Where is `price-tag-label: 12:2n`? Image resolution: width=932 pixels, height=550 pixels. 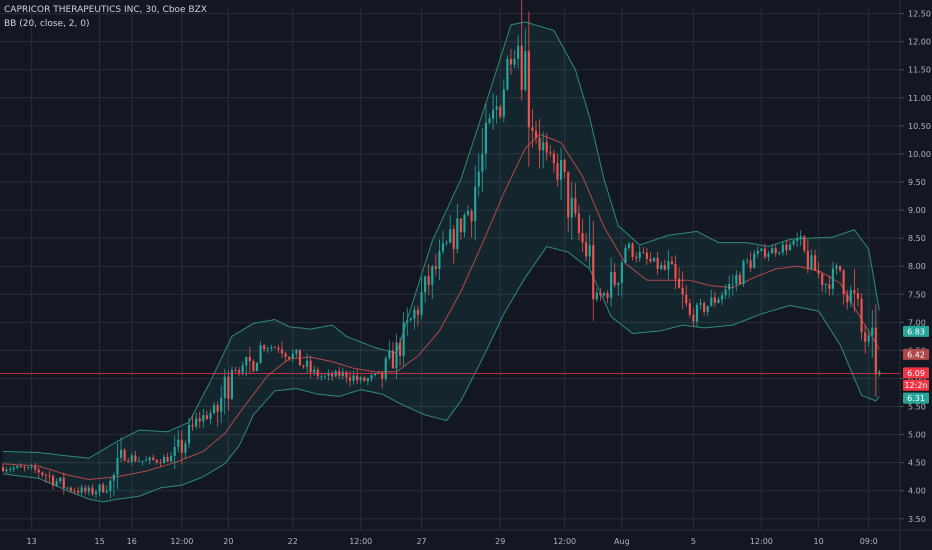 price-tag-label: 12:2n is located at coordinates (915, 385).